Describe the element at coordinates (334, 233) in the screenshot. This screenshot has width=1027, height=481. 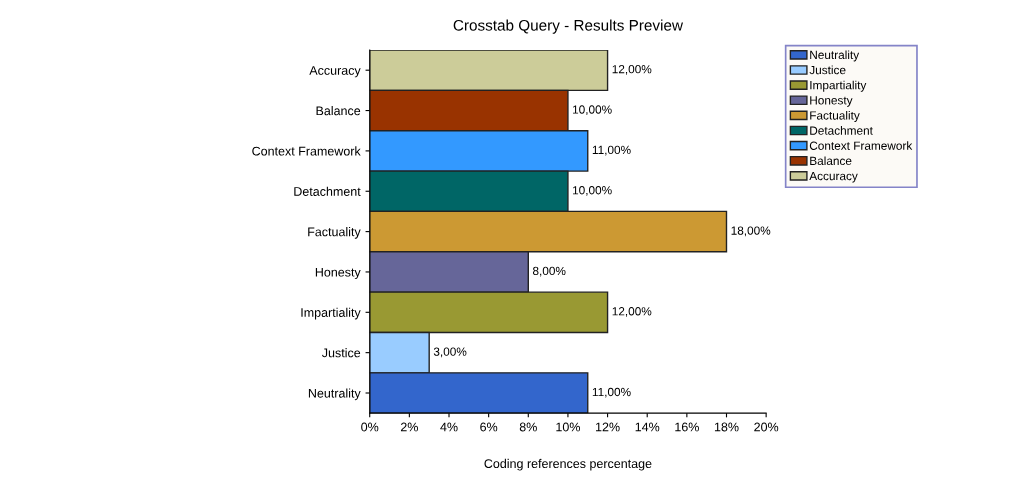
I see `y-tick-label: Factuality` at that location.